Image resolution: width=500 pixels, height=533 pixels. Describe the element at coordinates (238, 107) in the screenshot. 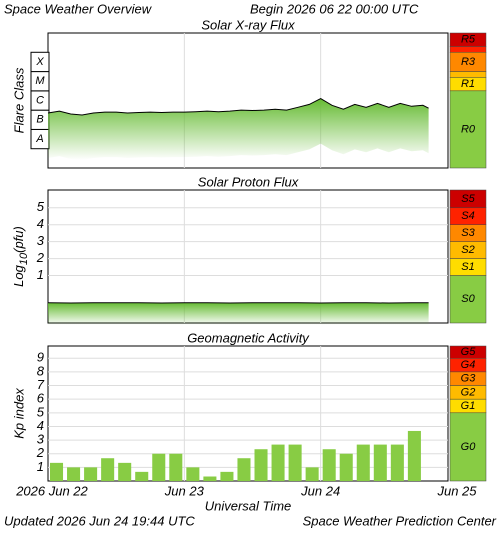

I see `flux-line` at that location.